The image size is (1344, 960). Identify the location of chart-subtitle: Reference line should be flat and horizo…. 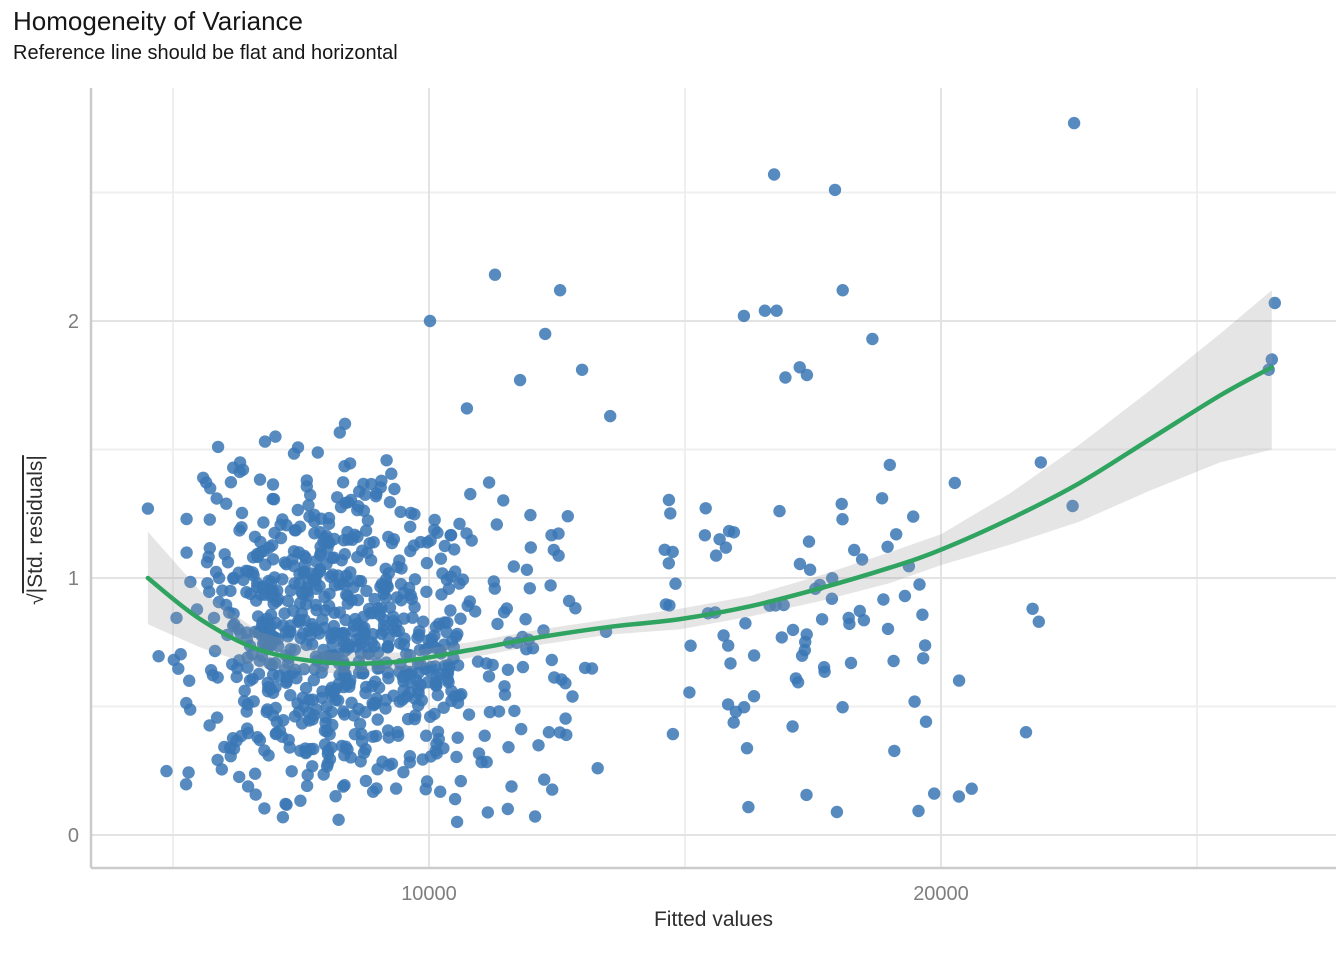
(205, 53).